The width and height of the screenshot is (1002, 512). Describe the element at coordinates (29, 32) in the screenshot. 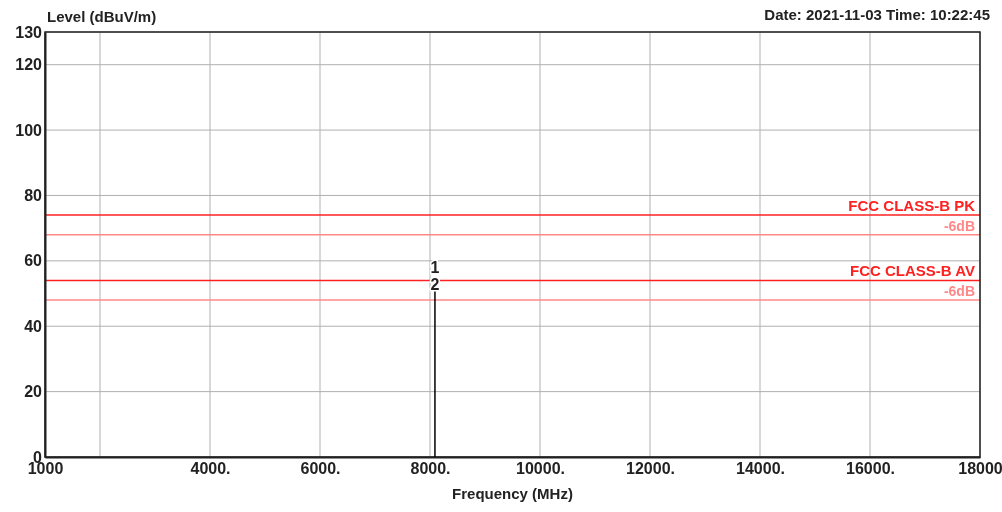

I see `y-tick-label: 130` at that location.